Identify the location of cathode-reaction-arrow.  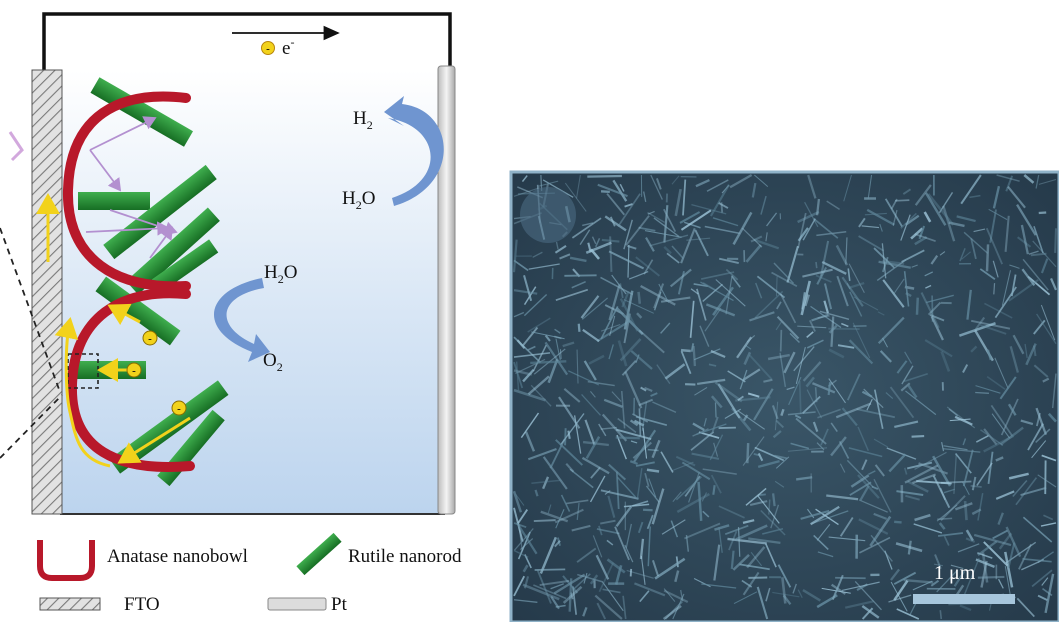
(414, 151).